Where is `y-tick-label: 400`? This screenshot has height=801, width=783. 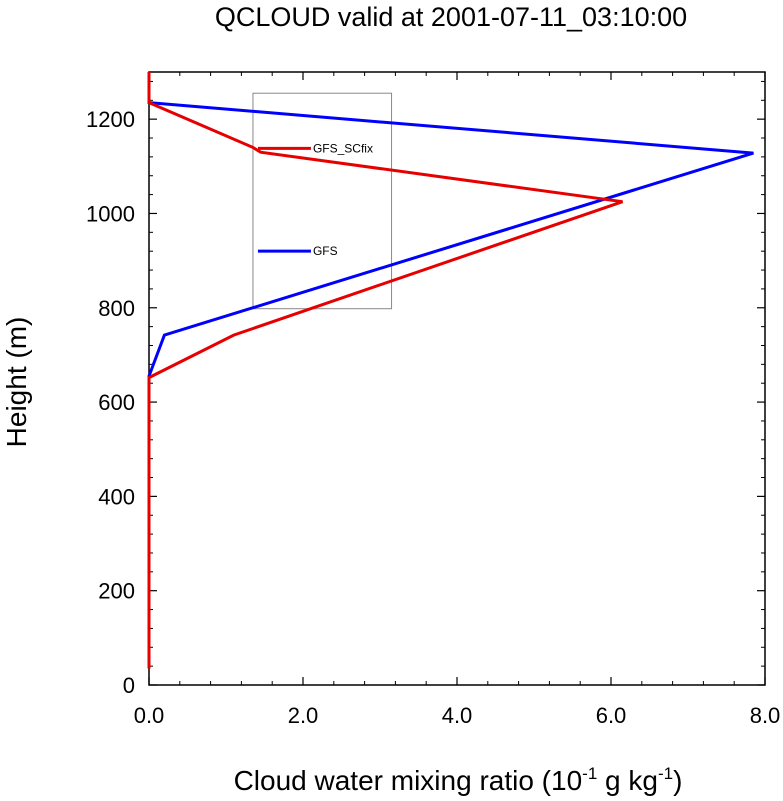 y-tick-label: 400 is located at coordinates (116, 496).